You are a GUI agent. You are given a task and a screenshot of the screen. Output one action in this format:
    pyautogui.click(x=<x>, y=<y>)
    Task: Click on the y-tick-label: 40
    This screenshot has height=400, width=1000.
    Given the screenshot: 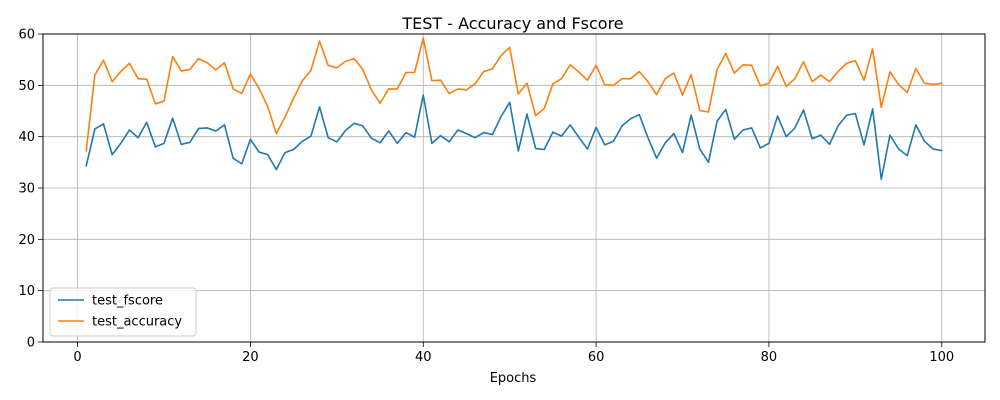 What is the action you would take?
    pyautogui.click(x=26, y=137)
    